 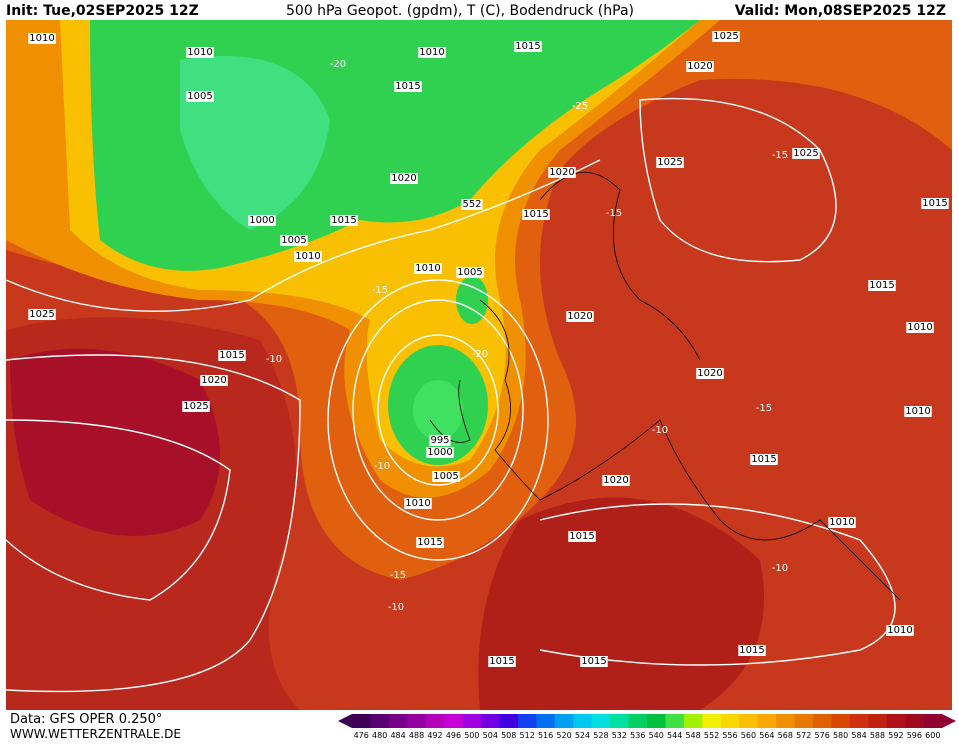 What do you see at coordinates (840, 735) in the screenshot?
I see `colorbar-label: 580` at bounding box center [840, 735].